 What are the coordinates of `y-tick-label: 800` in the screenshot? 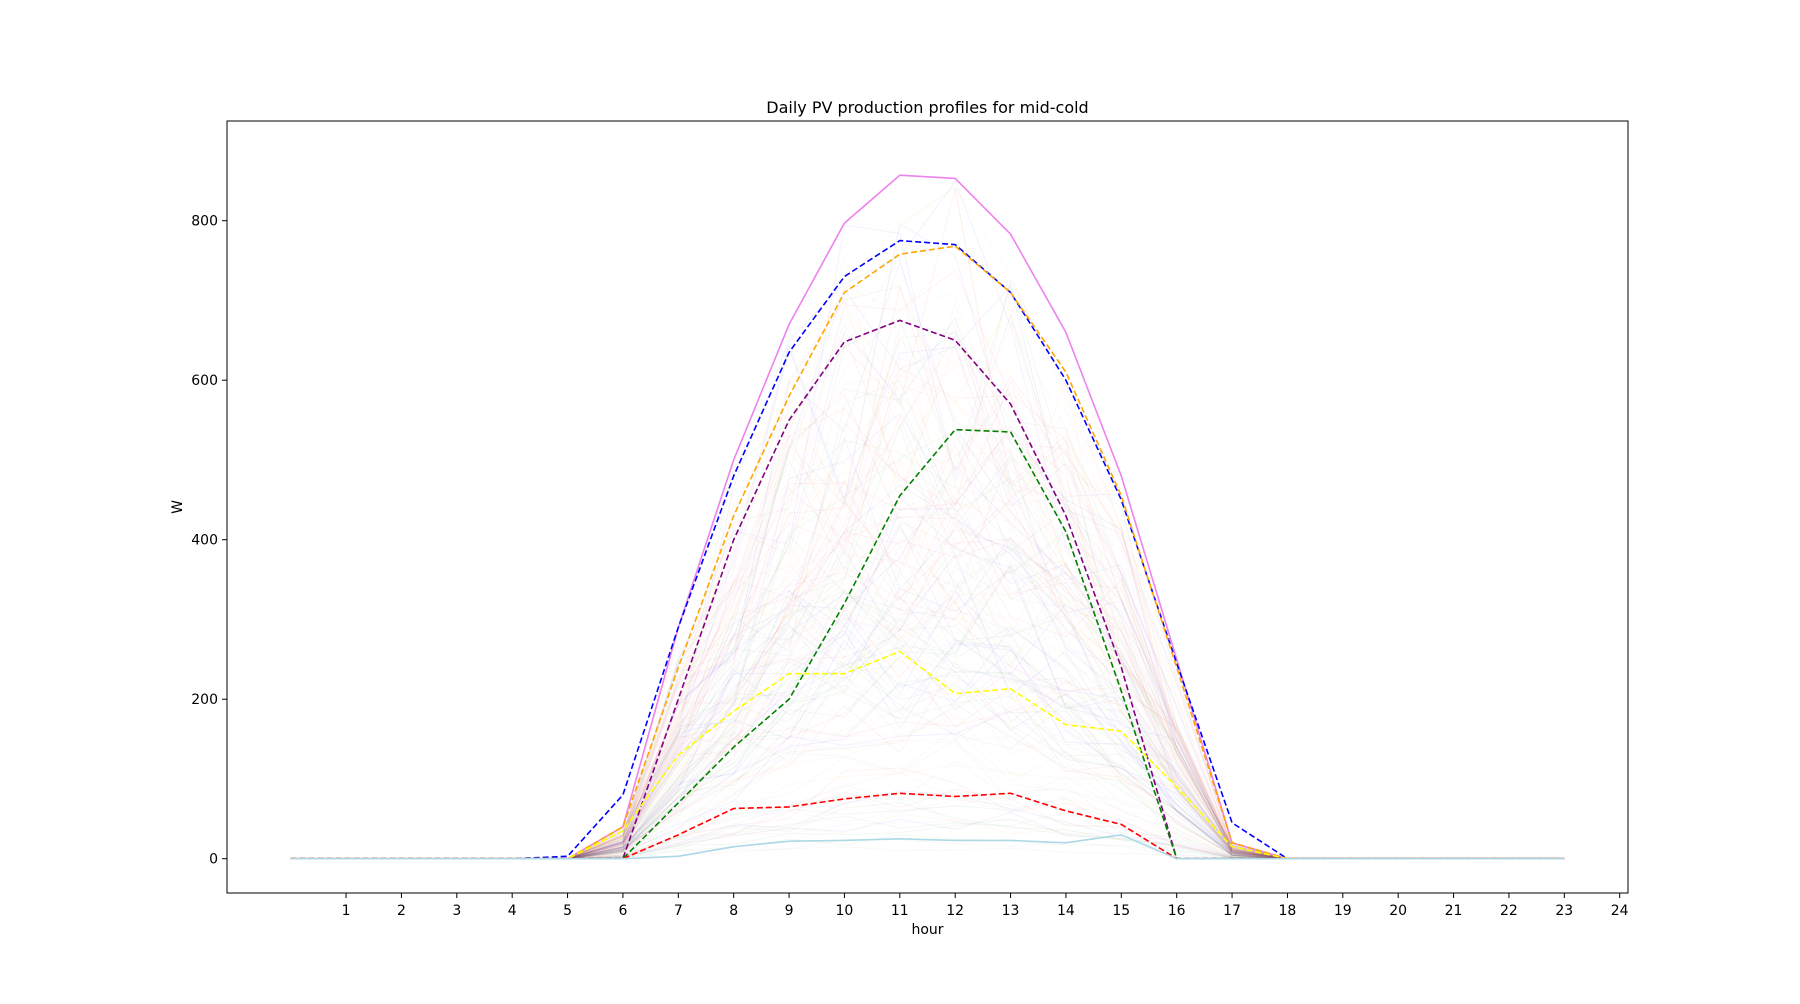 It's located at (204, 222).